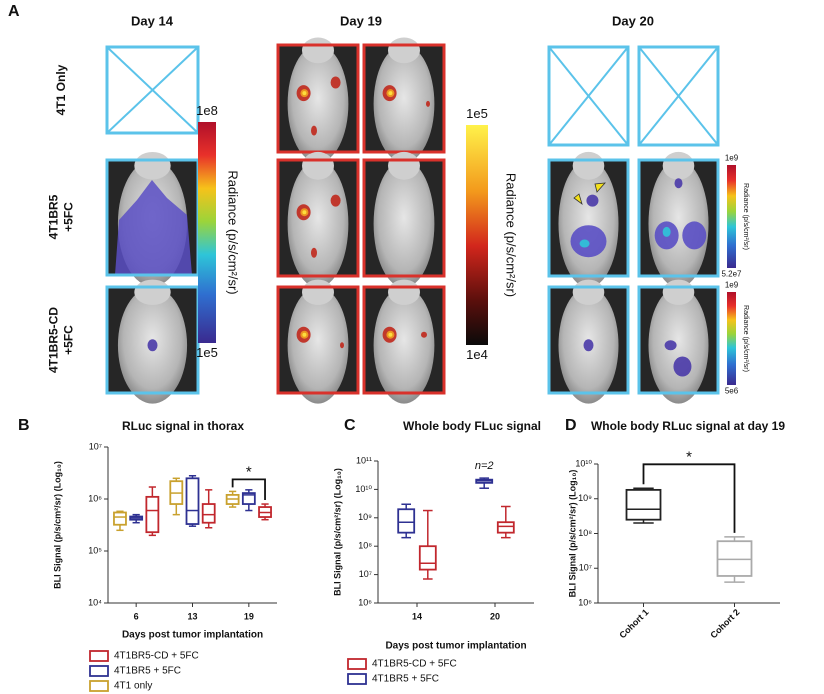 Image resolution: width=824 pixels, height=694 pixels. I want to click on panel-letter: C, so click(350, 425).